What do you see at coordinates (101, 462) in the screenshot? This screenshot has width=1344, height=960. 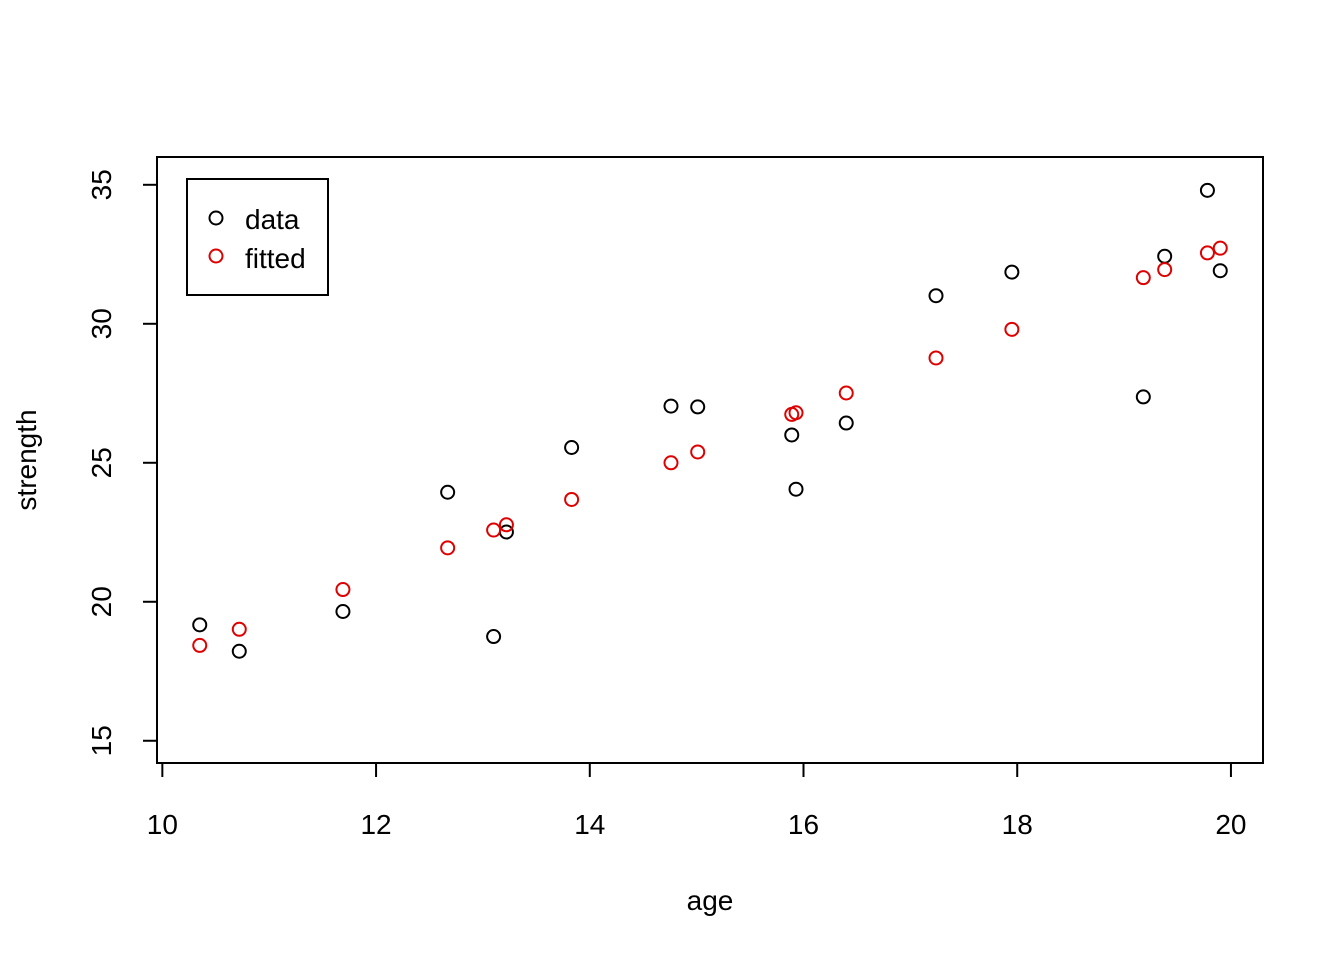 I see `y-tick-label: 25` at bounding box center [101, 462].